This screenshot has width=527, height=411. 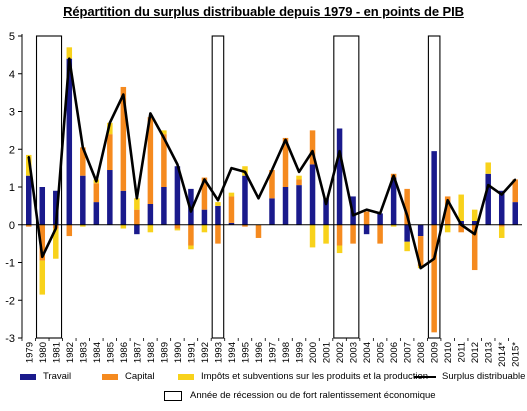 I want to click on x-tick-label: 1997, so click(x=273, y=352).